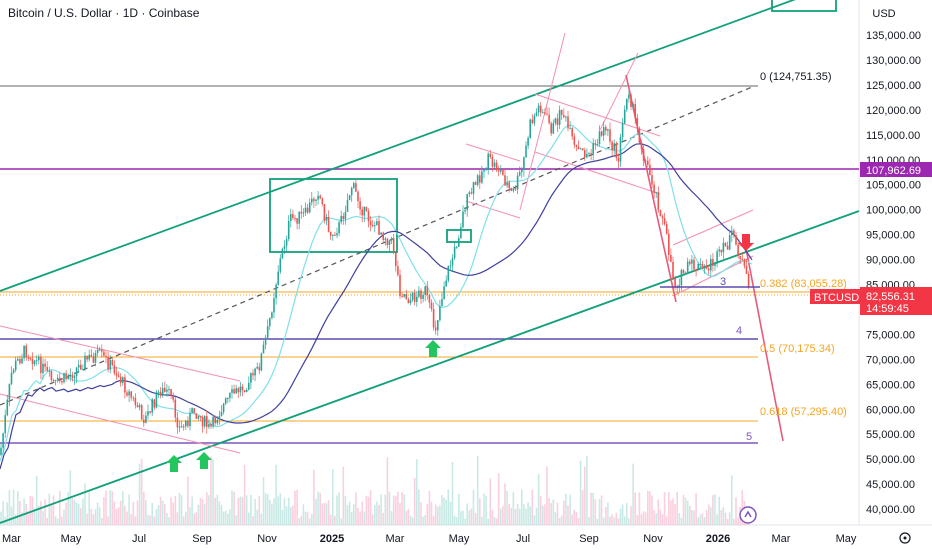 The image size is (932, 550). What do you see at coordinates (523, 539) in the screenshot?
I see `time-tick-label: Jul` at bounding box center [523, 539].